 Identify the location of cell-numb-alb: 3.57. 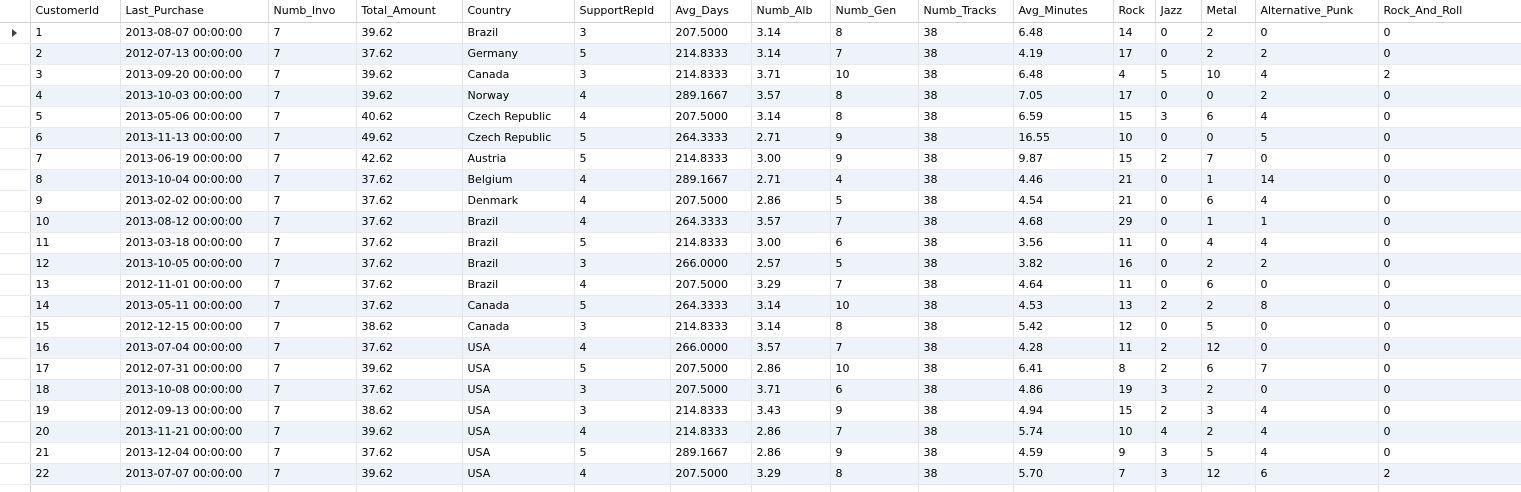
(791, 96).